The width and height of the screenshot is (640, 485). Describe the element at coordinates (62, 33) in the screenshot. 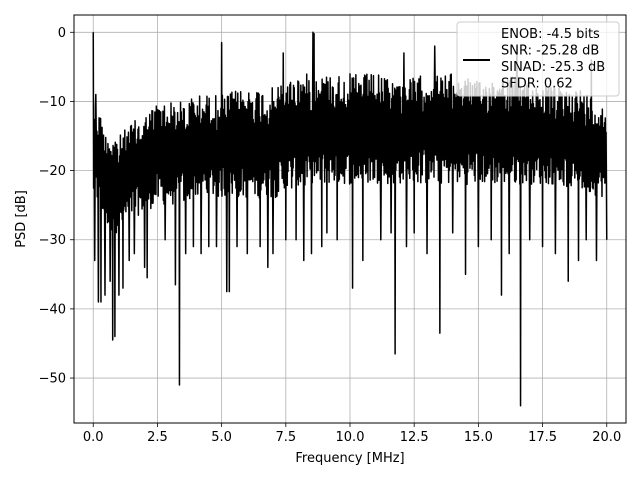

I see `y-tick-label: 0` at that location.